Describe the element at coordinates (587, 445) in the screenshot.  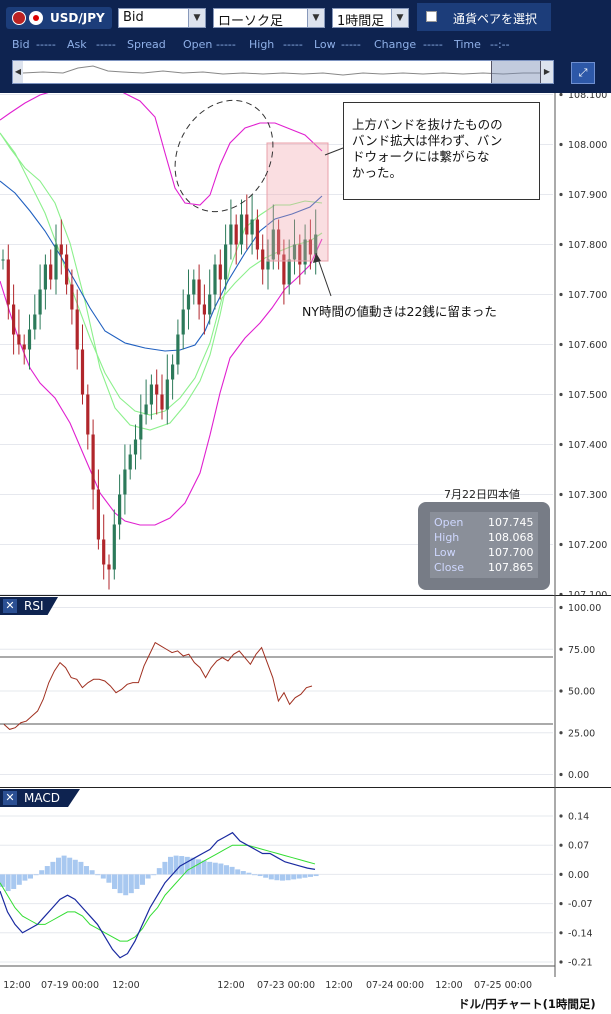
I see `price-tick-label: 107.400` at that location.